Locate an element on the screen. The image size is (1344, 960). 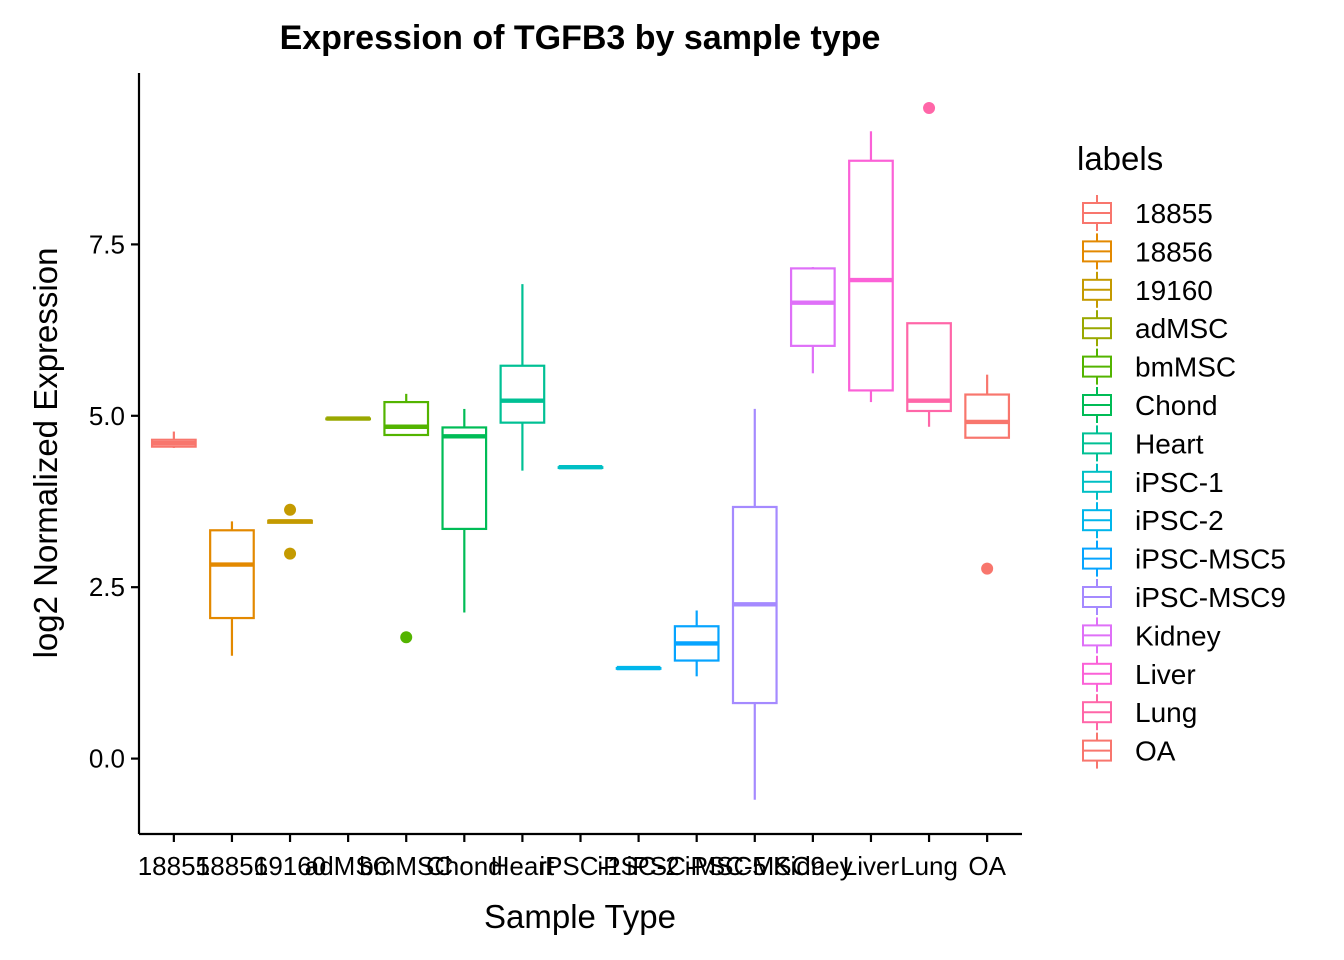
box-adMSC is located at coordinates (348, 418).